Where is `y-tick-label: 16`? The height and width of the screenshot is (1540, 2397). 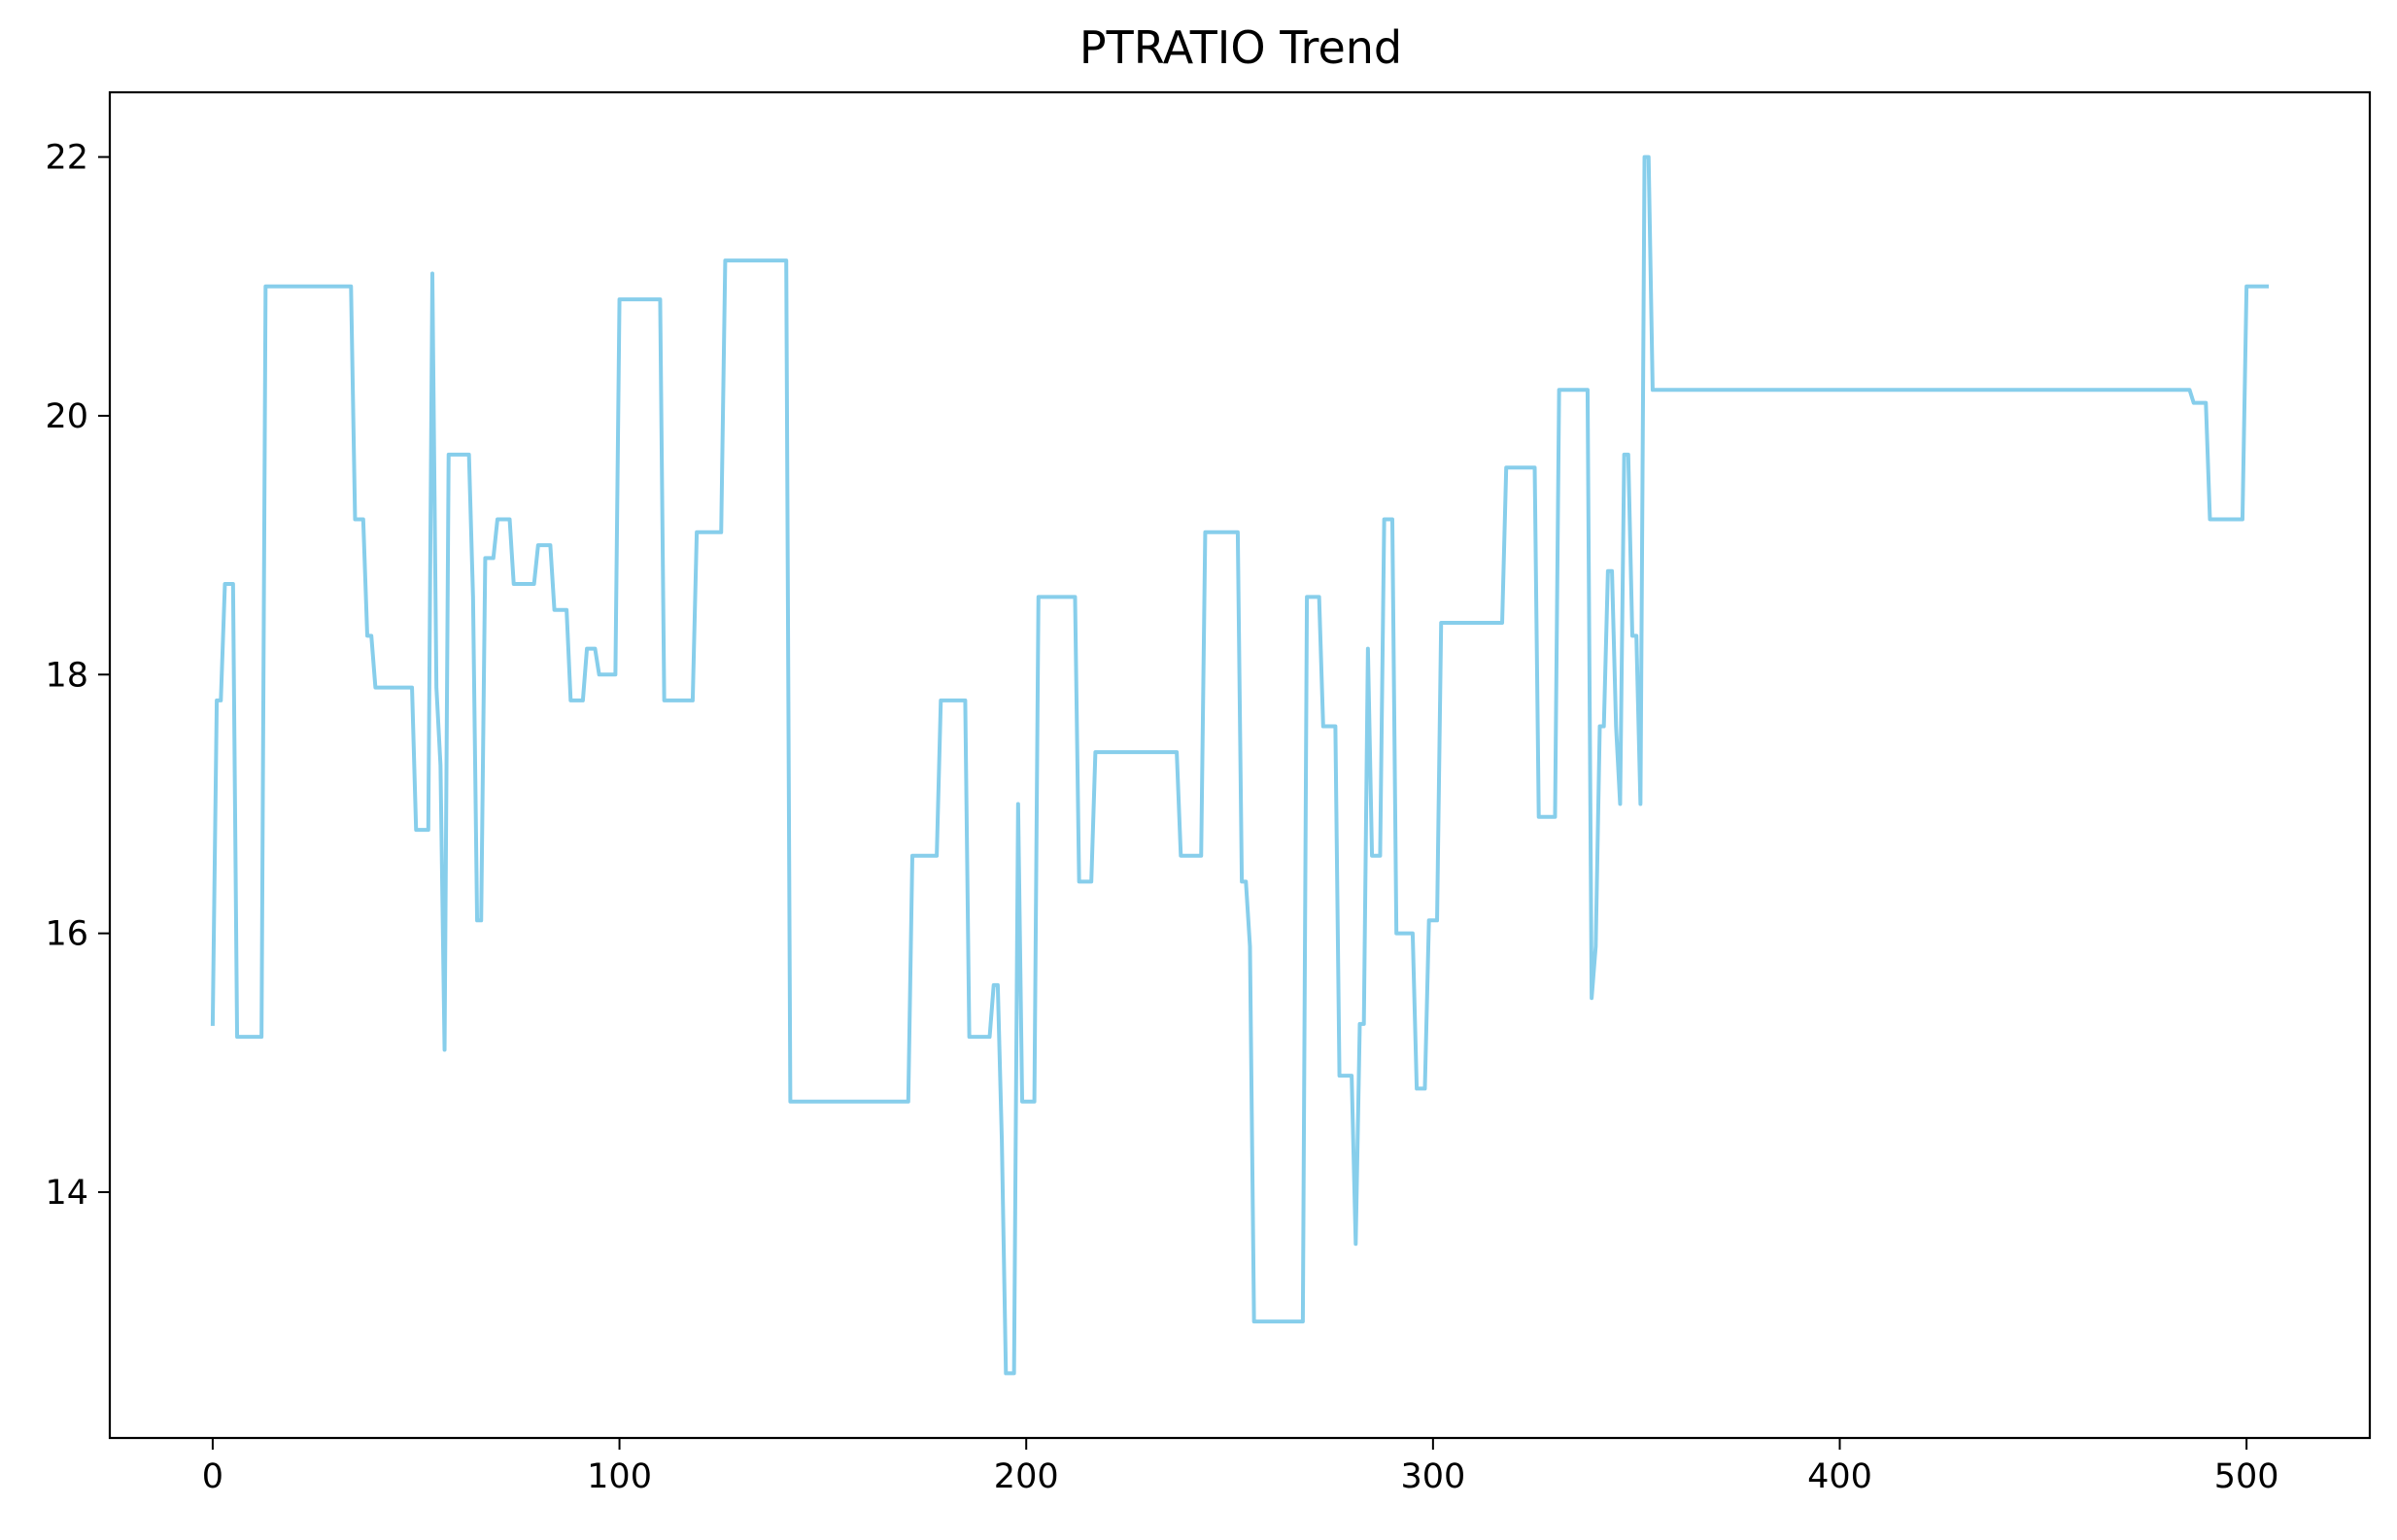 y-tick-label: 16 is located at coordinates (66, 934).